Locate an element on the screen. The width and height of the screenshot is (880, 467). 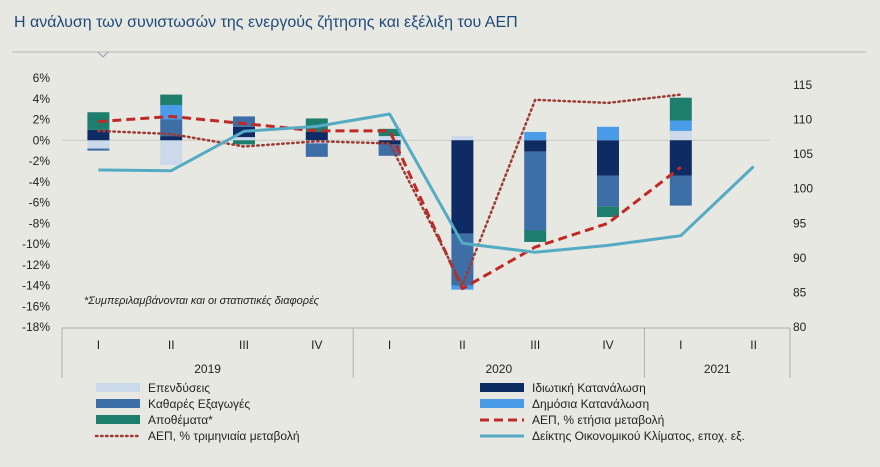
legend-swatch-inventories is located at coordinates (118, 419).